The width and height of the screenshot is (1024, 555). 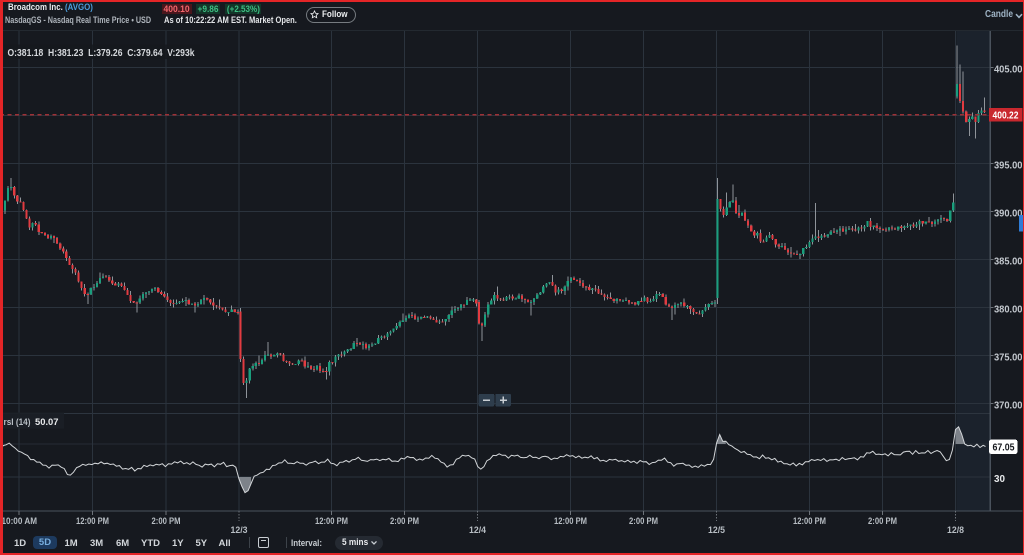 I want to click on svg-text: 395.00, so click(x=1008, y=166).